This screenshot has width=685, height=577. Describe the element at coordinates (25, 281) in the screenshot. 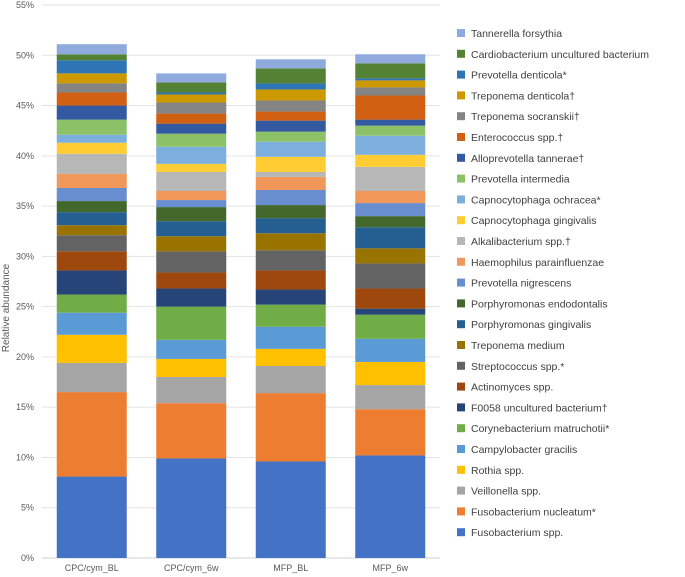

I see `y-axis-ticks: 0% 5% 10% 15% 20% 25% 30% 35% 40% 45% 50% 55%` at that location.